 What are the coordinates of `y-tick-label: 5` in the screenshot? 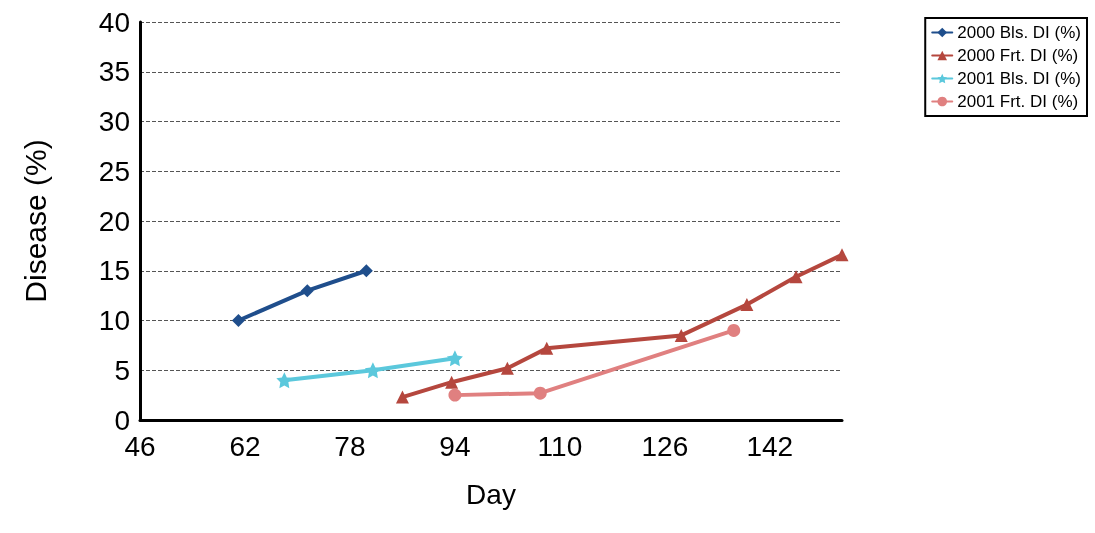 It's located at (122, 370).